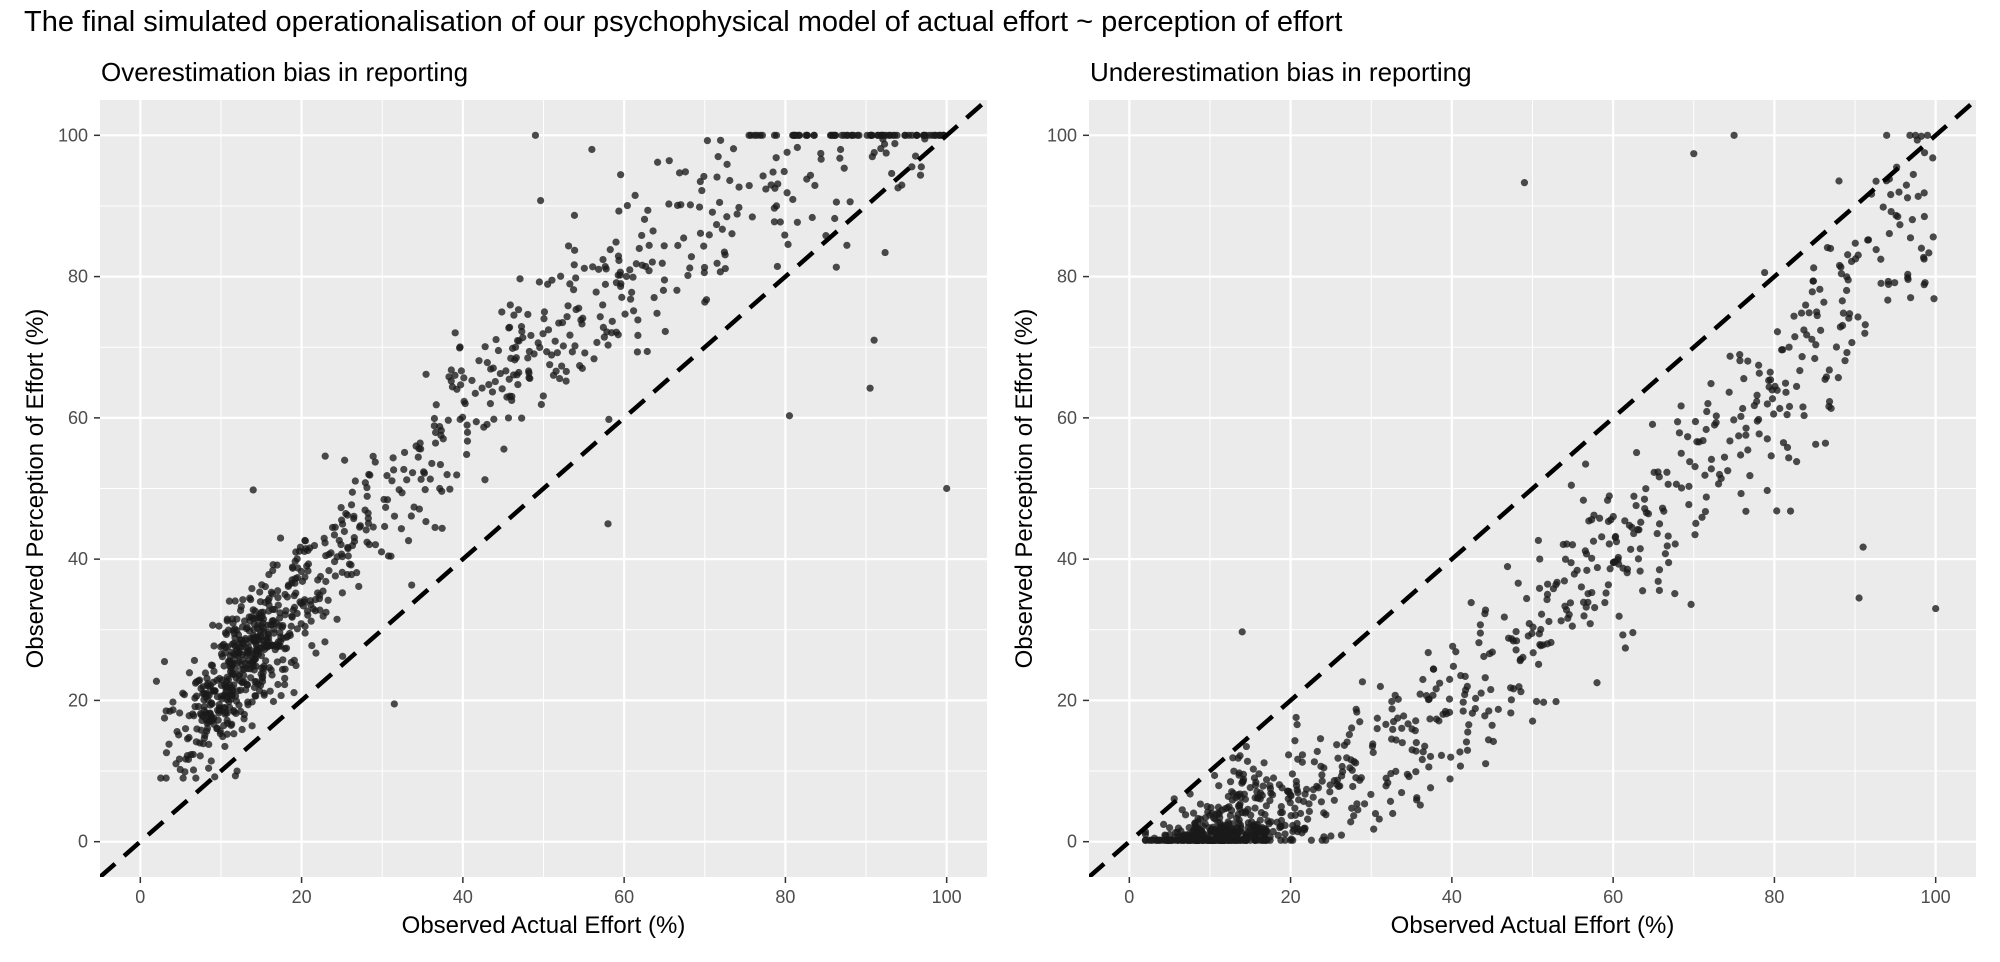 The image size is (2000, 962). Describe the element at coordinates (78, 277) in the screenshot. I see `left-y-tick-label: 80` at that location.